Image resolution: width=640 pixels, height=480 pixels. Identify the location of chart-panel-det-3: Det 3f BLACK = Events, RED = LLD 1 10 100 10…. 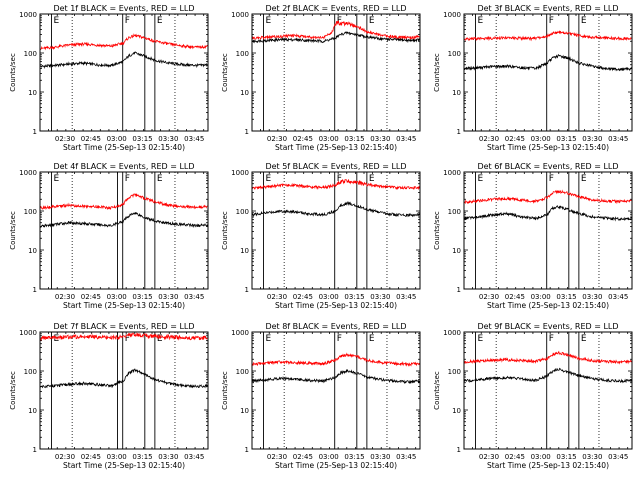
(533, 78).